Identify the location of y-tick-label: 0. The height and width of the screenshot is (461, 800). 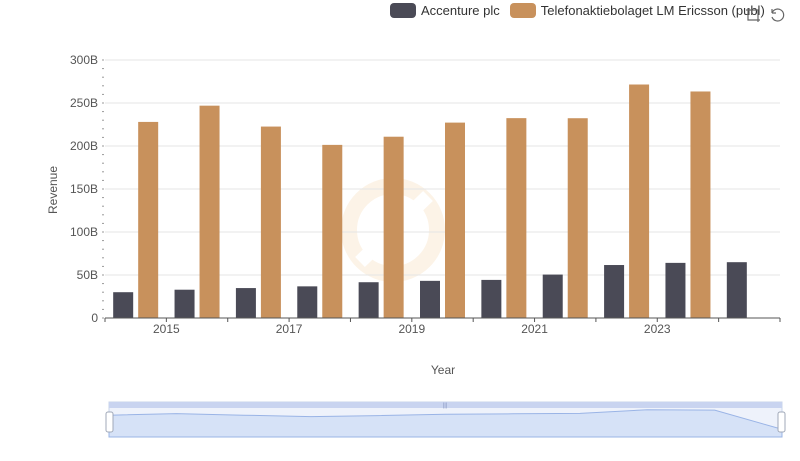
(94, 318).